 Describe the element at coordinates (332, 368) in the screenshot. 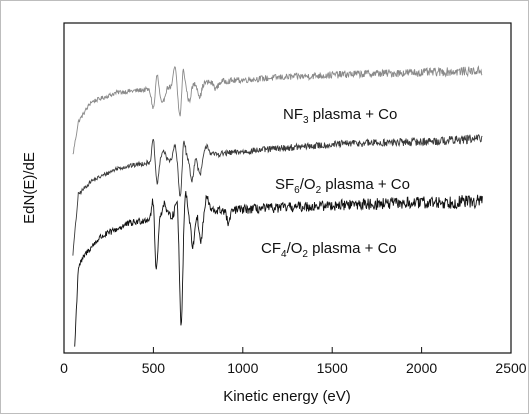

I see `x-tick-label-1500: 1500` at that location.